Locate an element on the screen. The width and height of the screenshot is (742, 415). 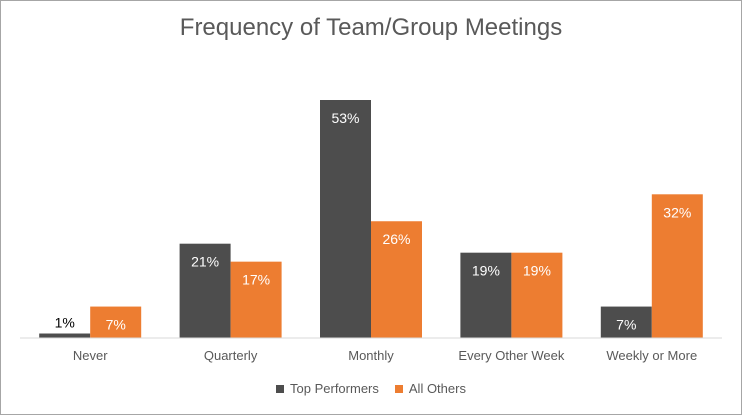
data-label-top-performers-never: 1% is located at coordinates (65, 323).